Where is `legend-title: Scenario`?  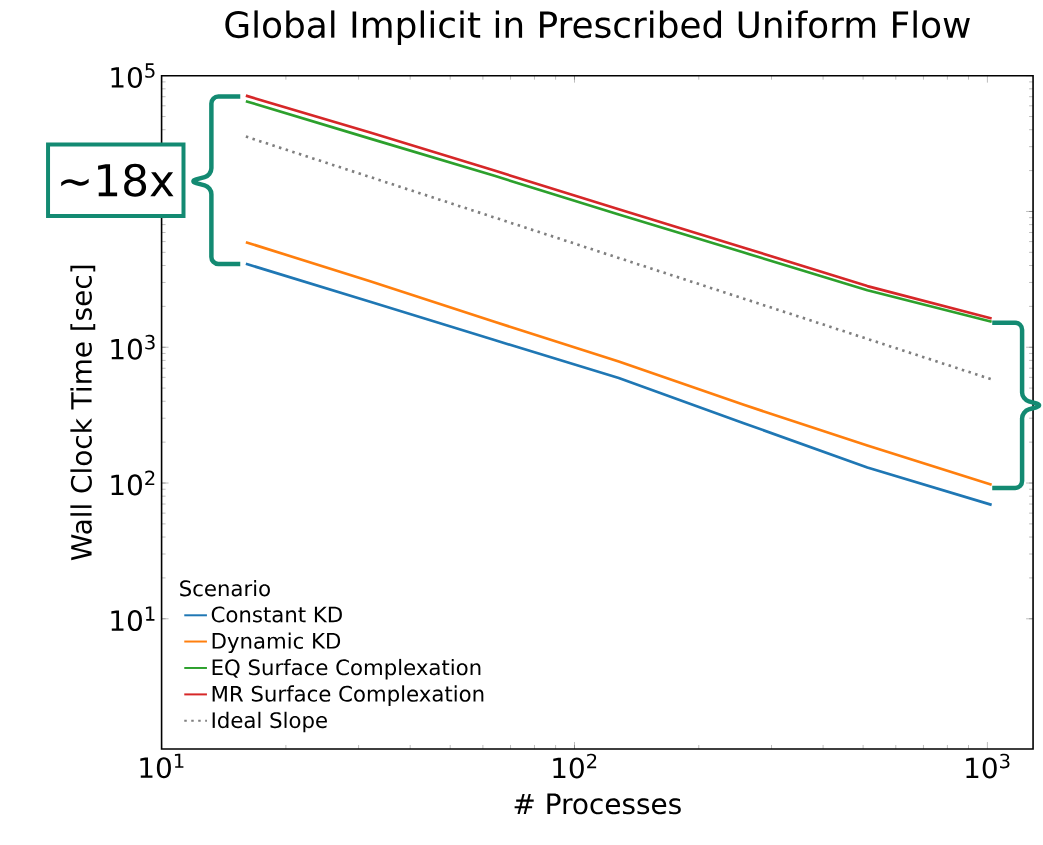 legend-title: Scenario is located at coordinates (225, 588).